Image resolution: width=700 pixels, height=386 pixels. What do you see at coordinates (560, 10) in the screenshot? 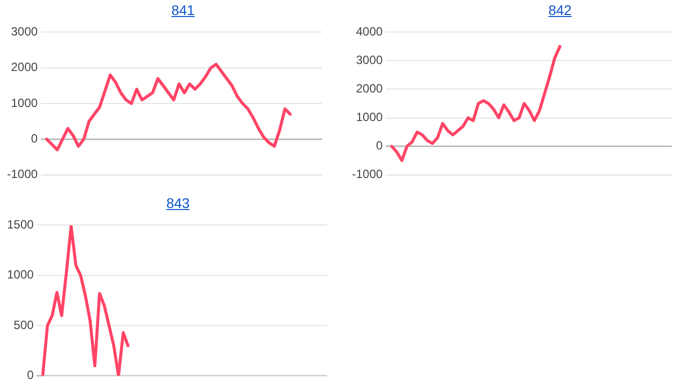
I see `chart-title: 842` at bounding box center [560, 10].